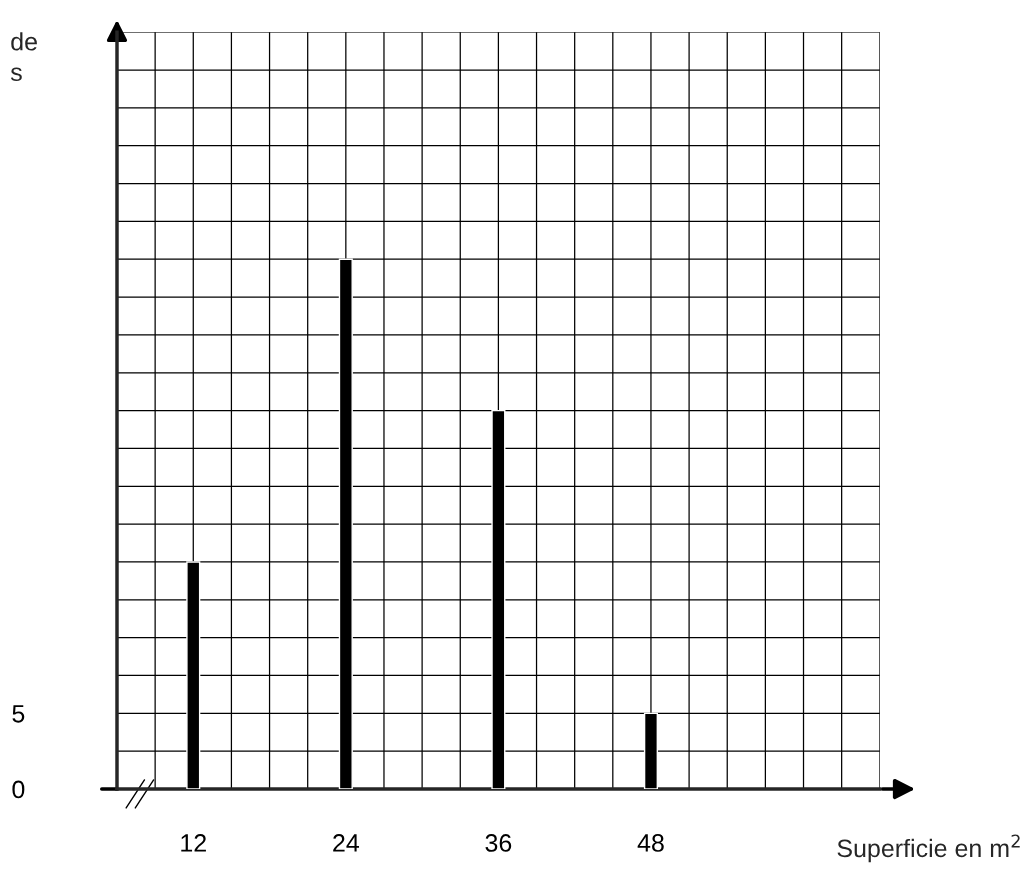 The image size is (1029, 870). Describe the element at coordinates (928, 848) in the screenshot. I see `x-axis-title: Superficie en m$^{2}$` at that location.